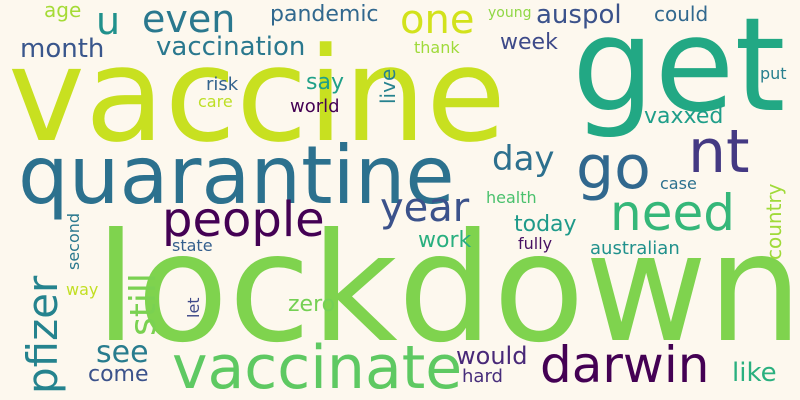 The width and height of the screenshot is (800, 400). What do you see at coordinates (118, 374) in the screenshot?
I see `word-come: come` at bounding box center [118, 374].